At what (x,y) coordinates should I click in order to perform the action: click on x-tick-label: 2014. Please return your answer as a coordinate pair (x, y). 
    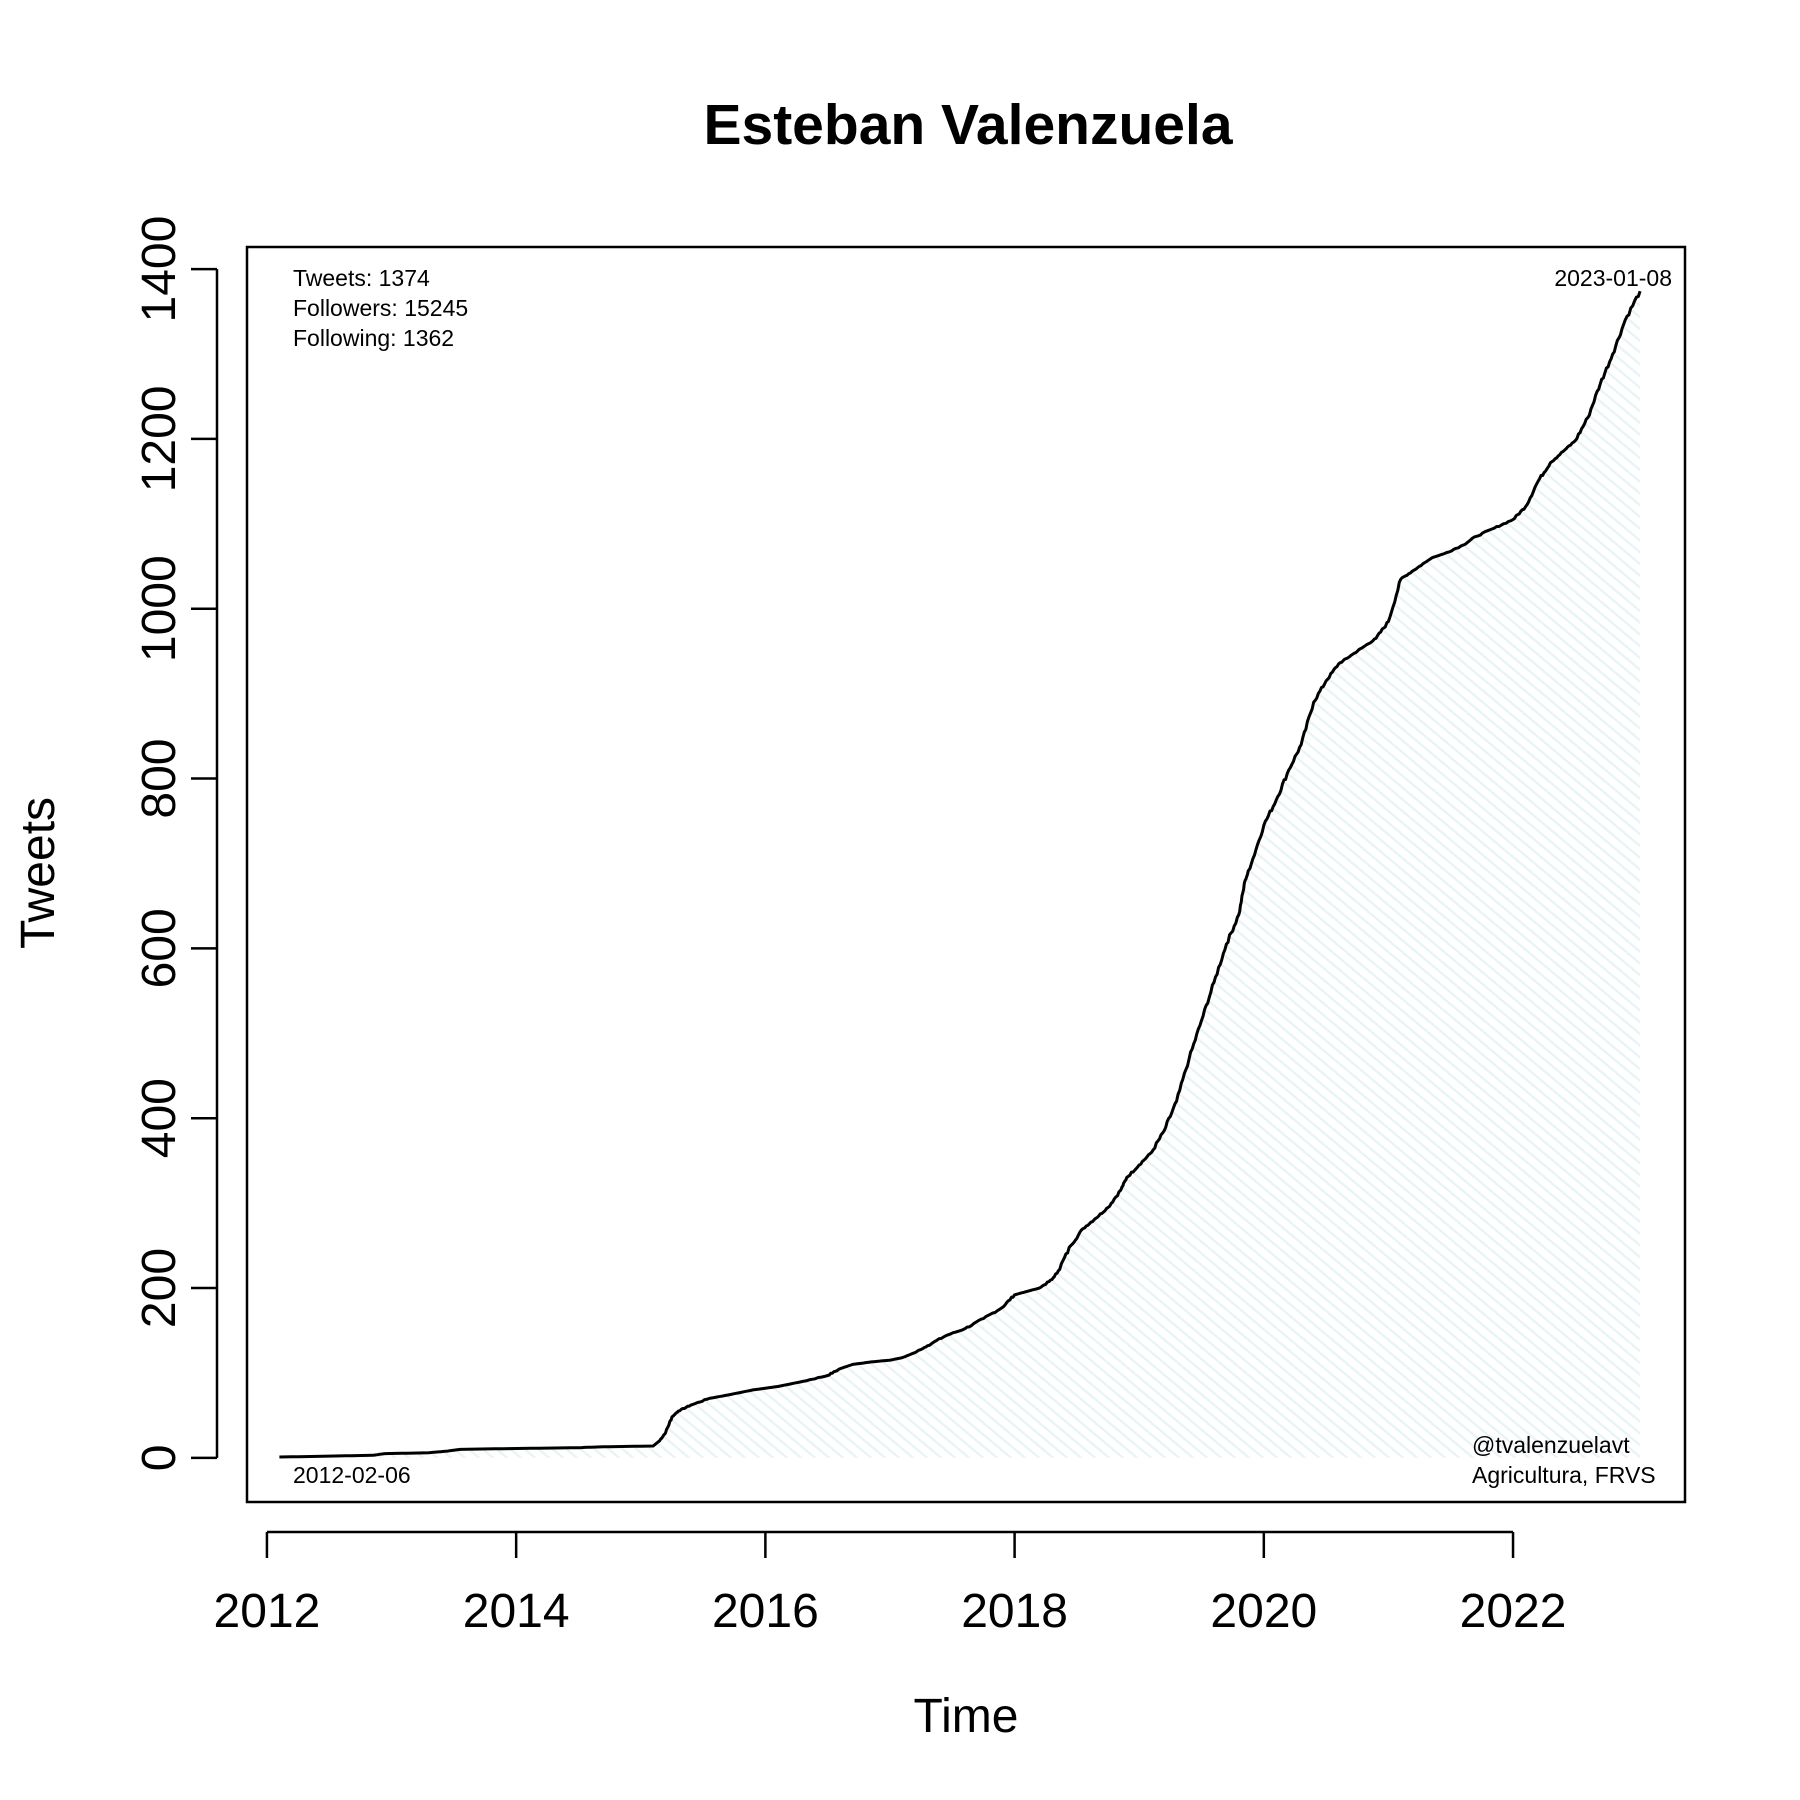
    Looking at the image, I should click on (516, 1611).